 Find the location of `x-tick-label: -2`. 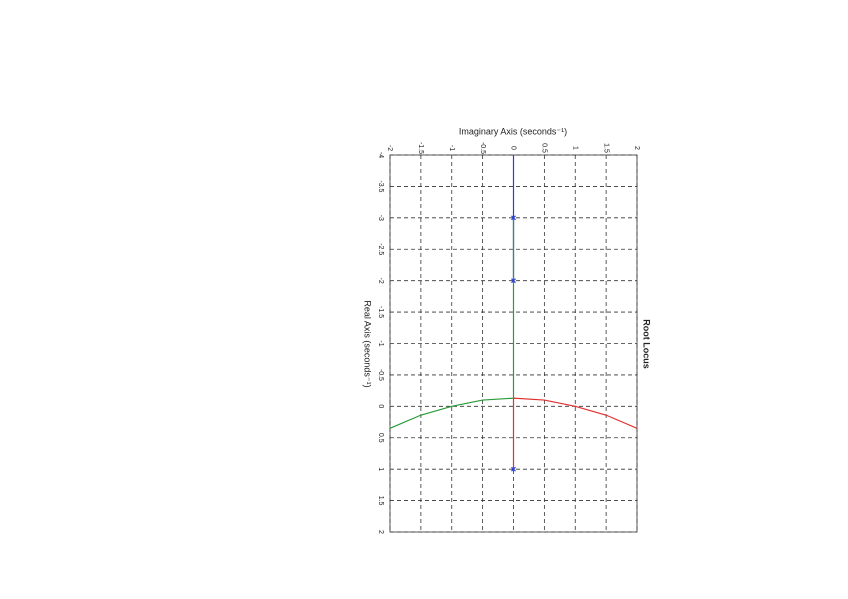

x-tick-label: -2 is located at coordinates (389, 148).